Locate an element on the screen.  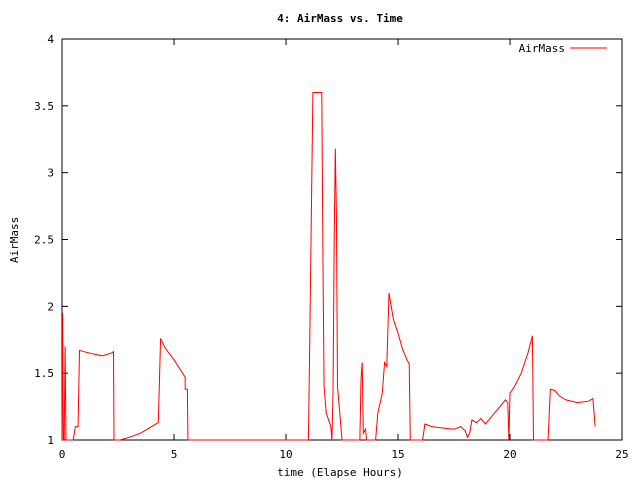
y-tick-label: 1 is located at coordinates (50, 440).